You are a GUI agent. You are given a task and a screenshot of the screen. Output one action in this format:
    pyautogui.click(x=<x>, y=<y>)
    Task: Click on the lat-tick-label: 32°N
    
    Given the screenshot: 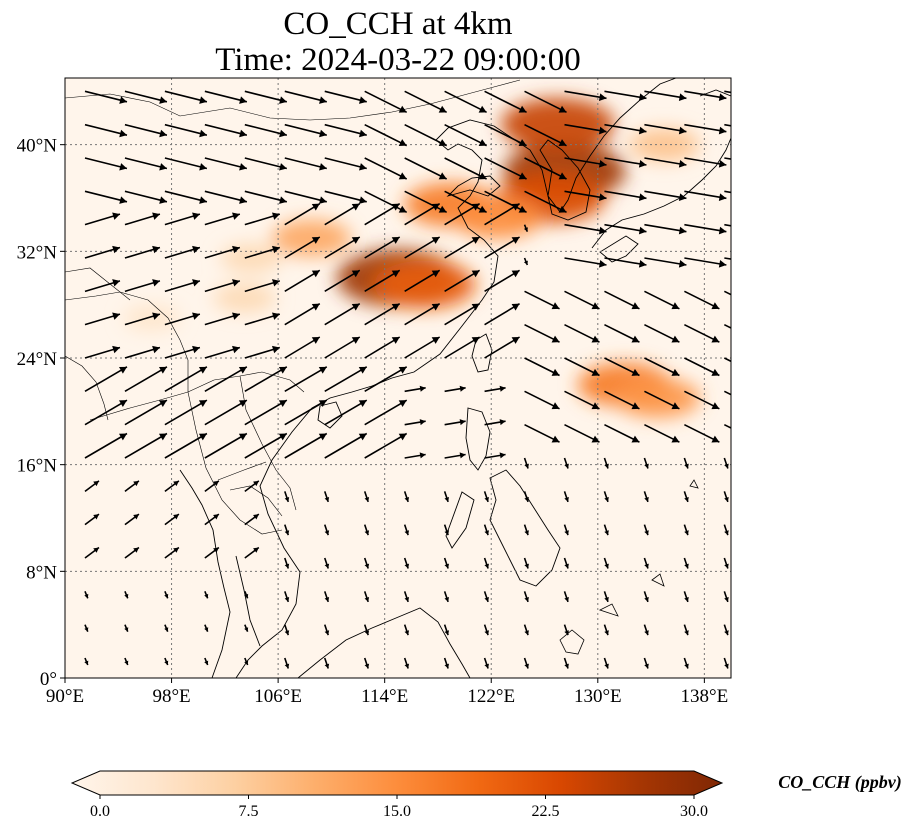 What is the action you would take?
    pyautogui.click(x=37, y=252)
    